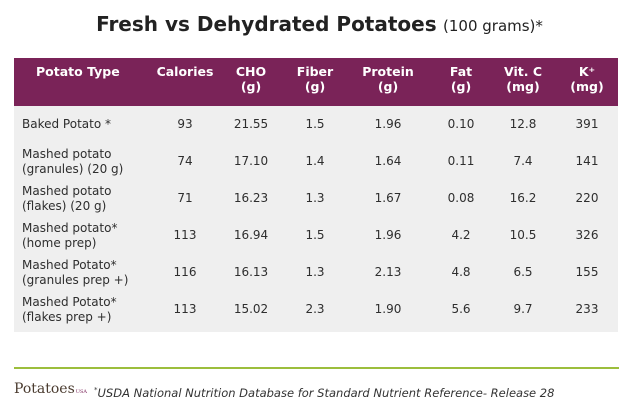  Describe the element at coordinates (461, 124) in the screenshot. I see `cell-fat: 0.10` at that location.